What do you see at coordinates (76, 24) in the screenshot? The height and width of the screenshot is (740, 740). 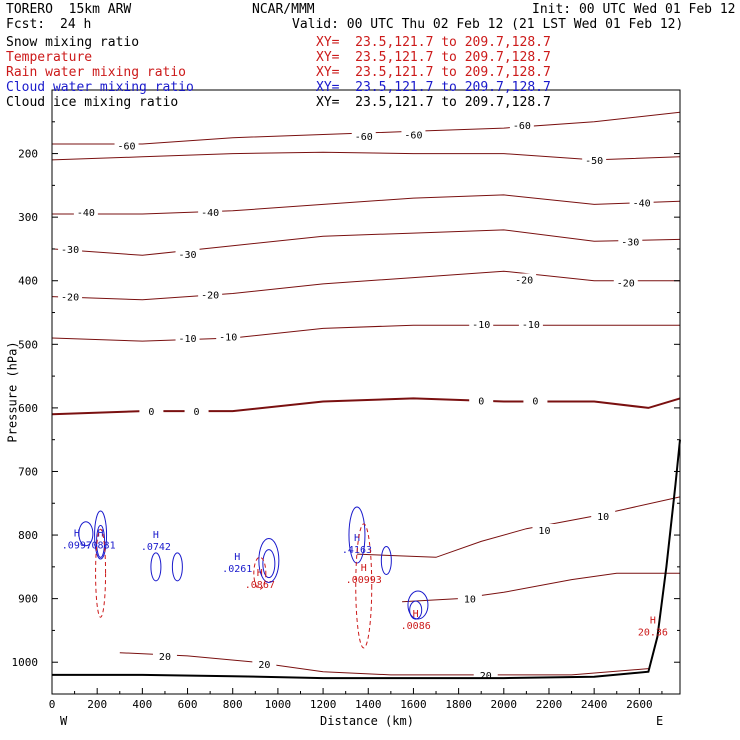 I see `fcst-value: 24 h` at bounding box center [76, 24].